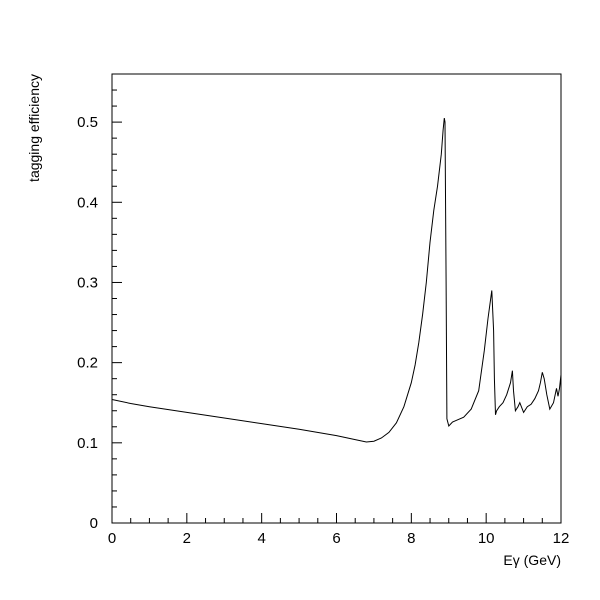  I want to click on x-tick-label: 0, so click(112, 538).